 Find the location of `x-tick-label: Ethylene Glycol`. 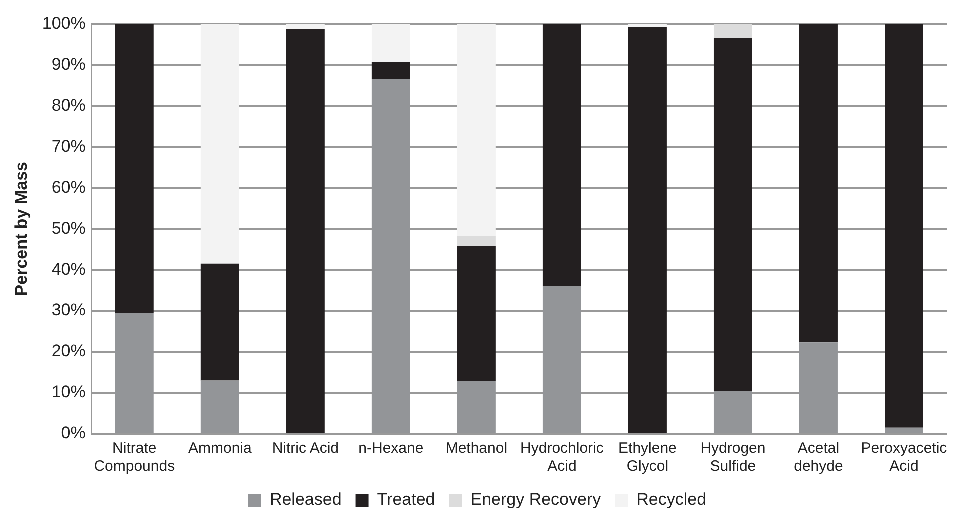

x-tick-label: Ethylene Glycol is located at coordinates (647, 458).